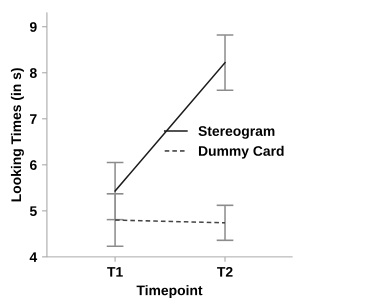 This screenshot has height=308, width=391. Describe the element at coordinates (17, 135) in the screenshot. I see `y-axis-title: Looking Times (in s)` at that location.